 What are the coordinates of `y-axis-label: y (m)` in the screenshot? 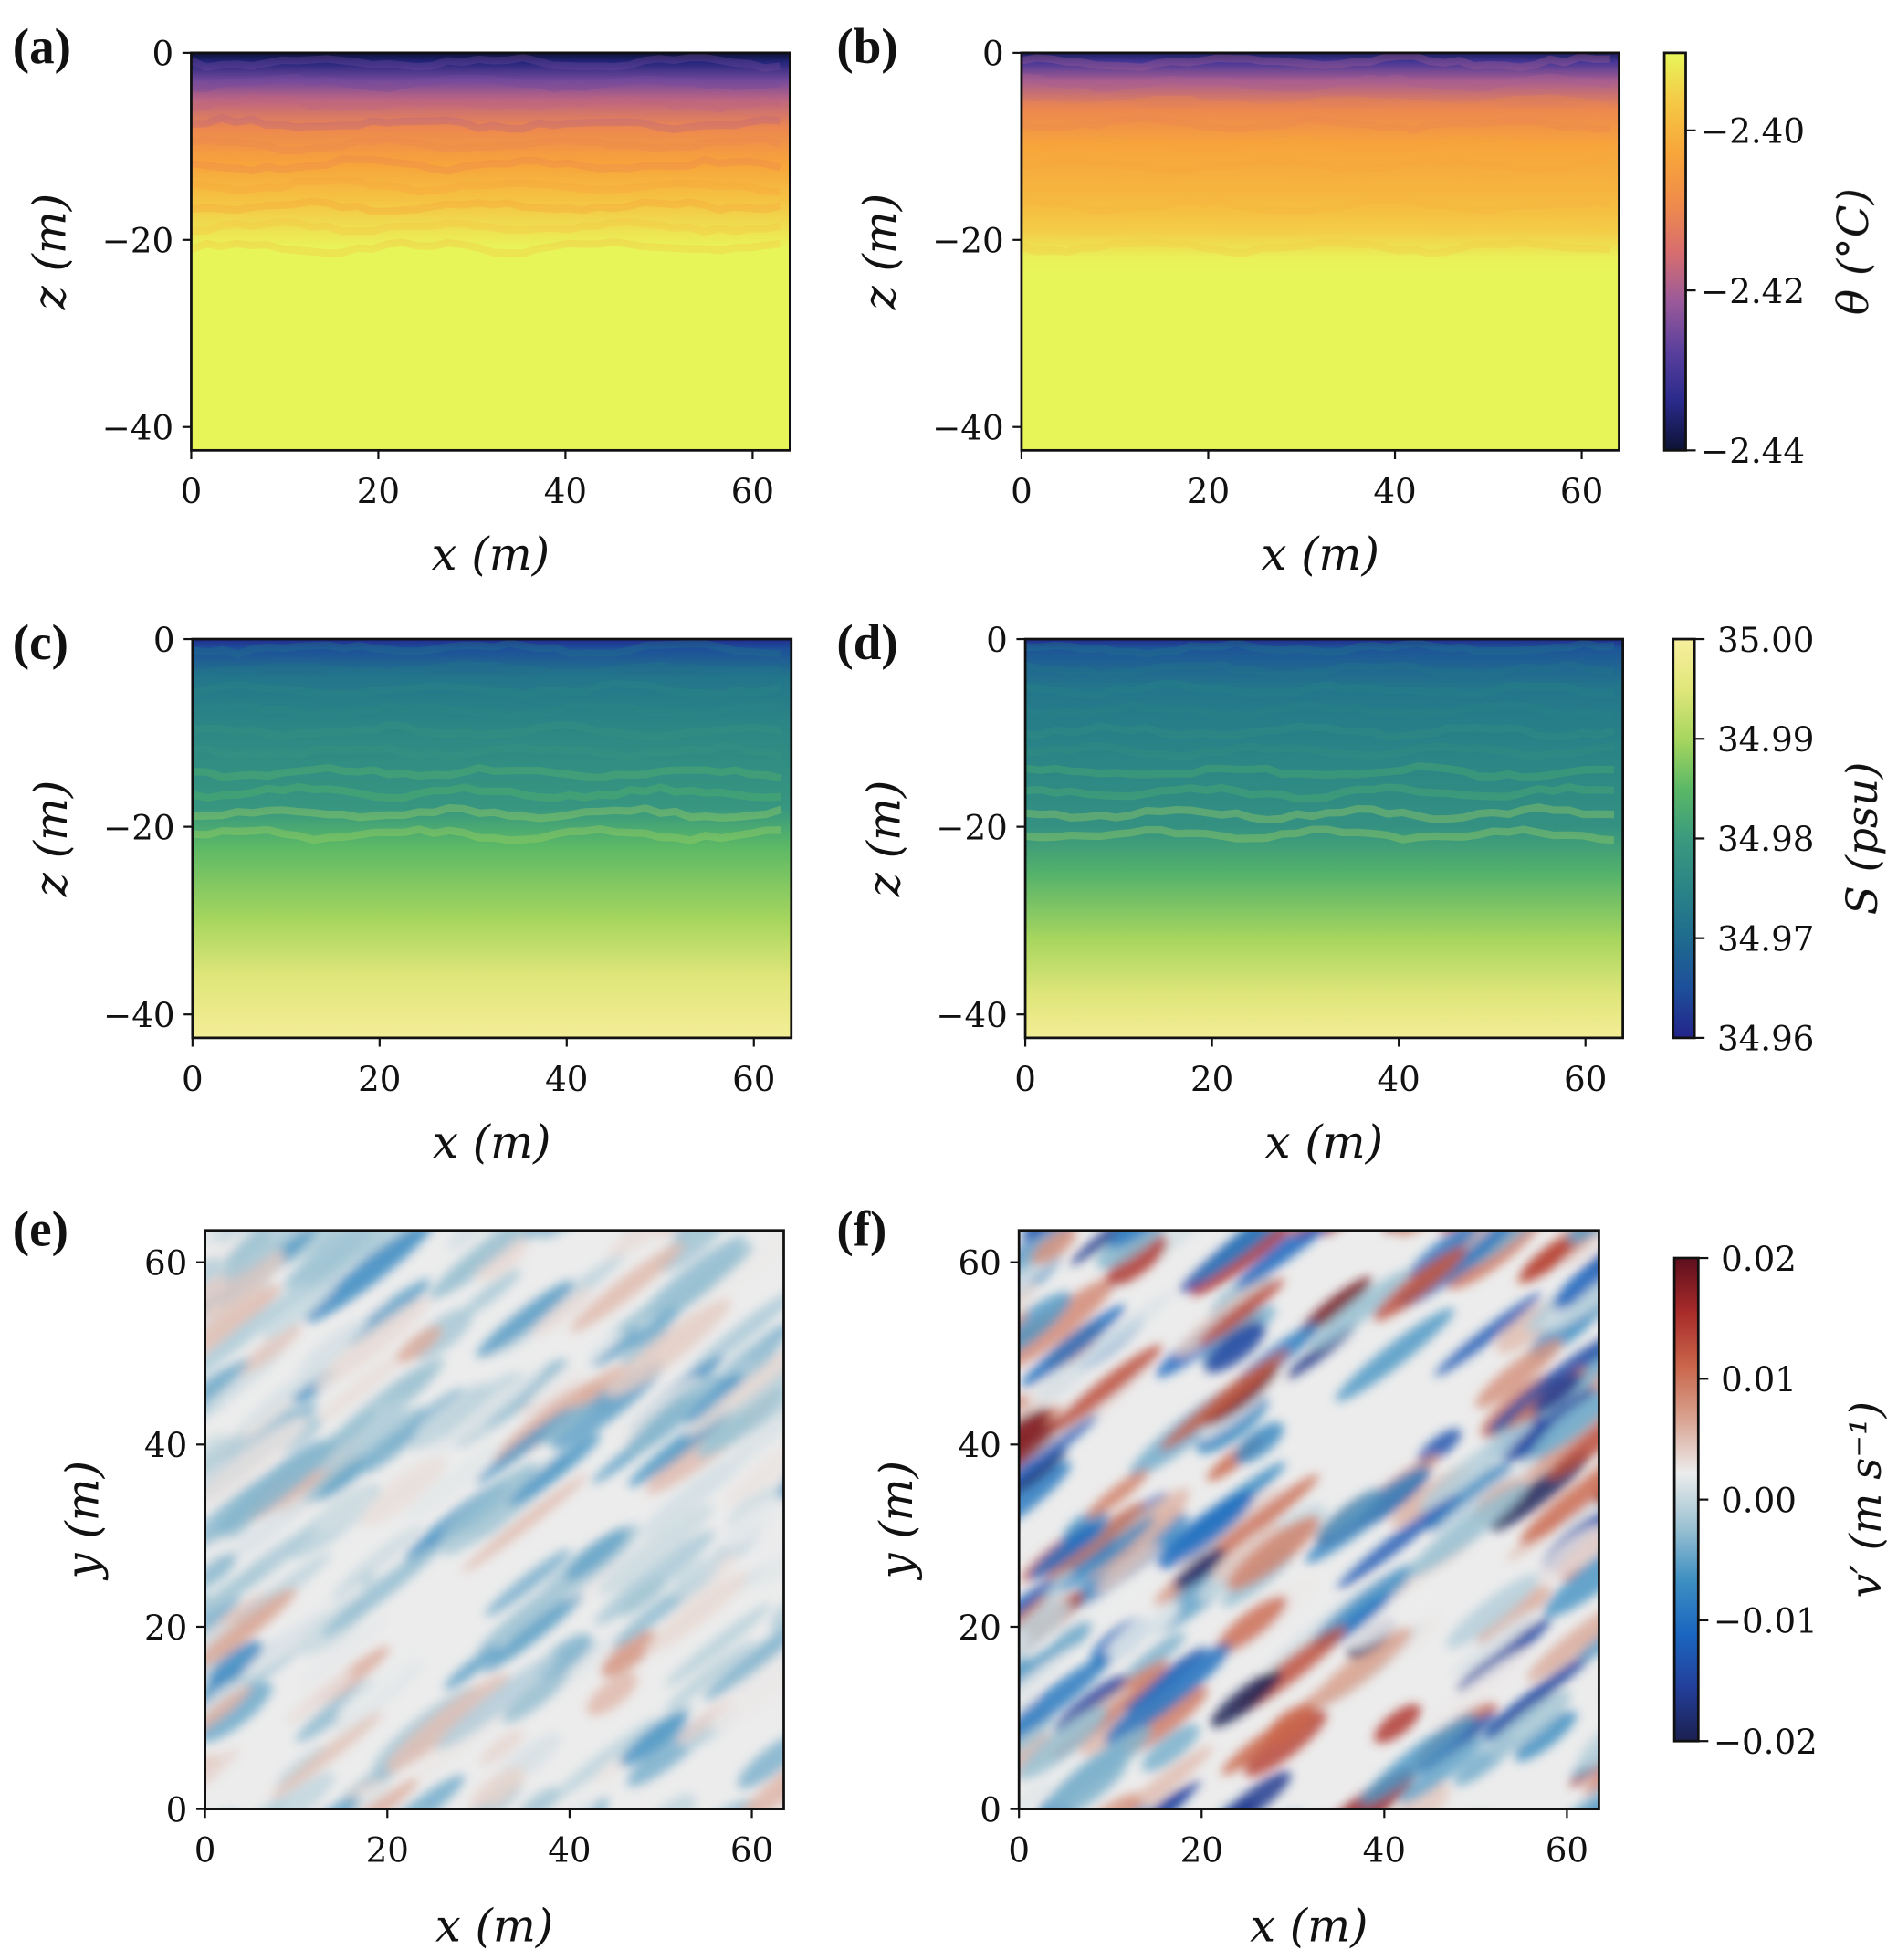 It's located at (896, 1521).